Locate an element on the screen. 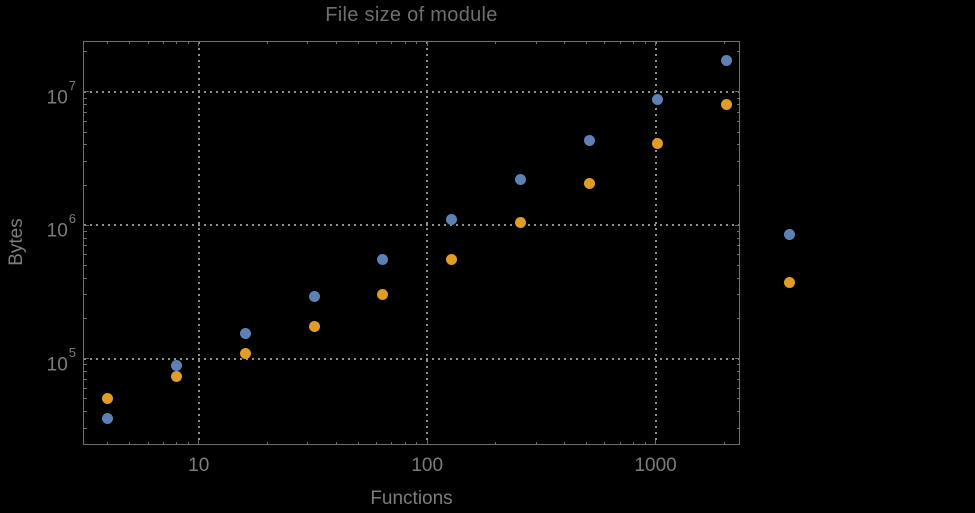 Image resolution: width=975 pixels, height=513 pixels. x-tick-label: 100 is located at coordinates (427, 465).